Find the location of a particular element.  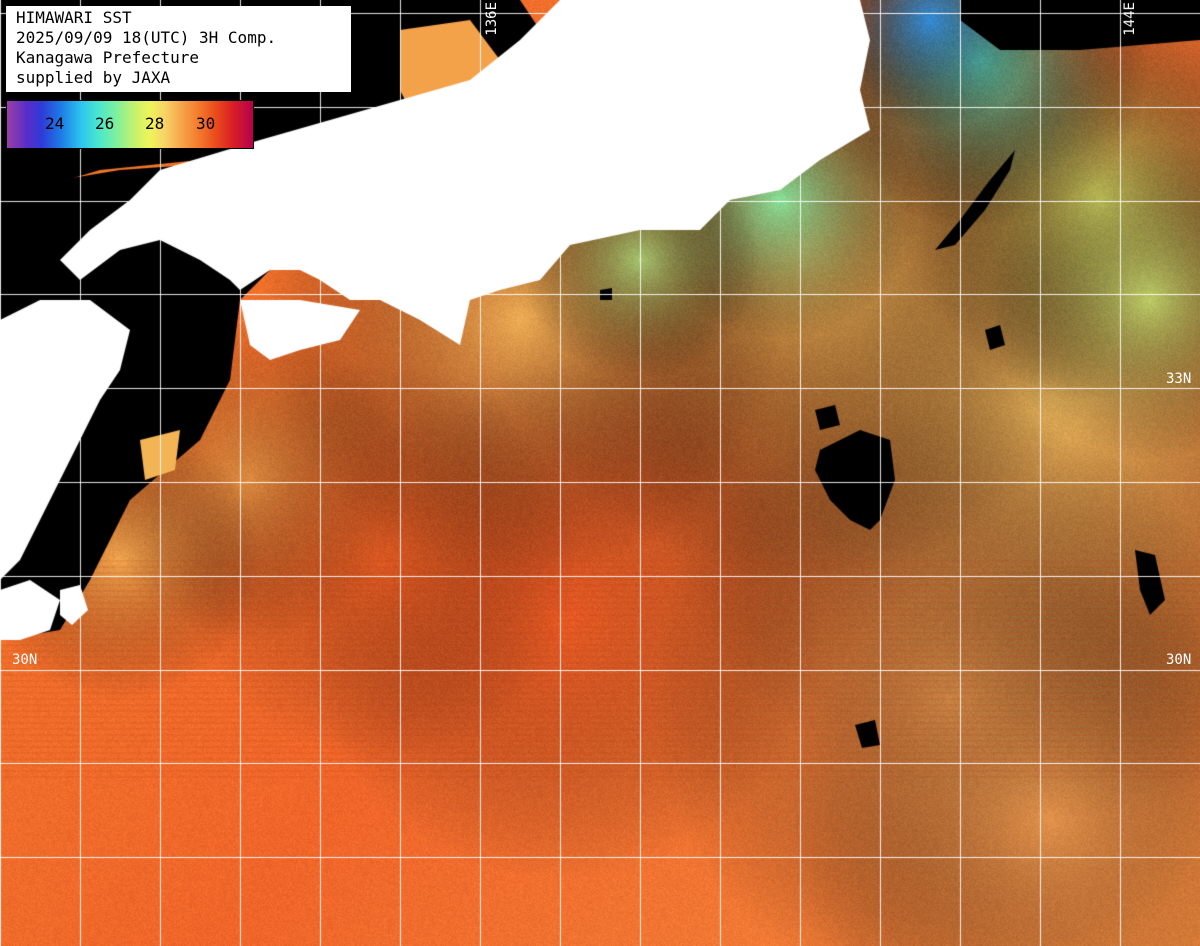

title-line-2: 2025/09/09 18(UTC) 3H Comp. is located at coordinates (146, 37).